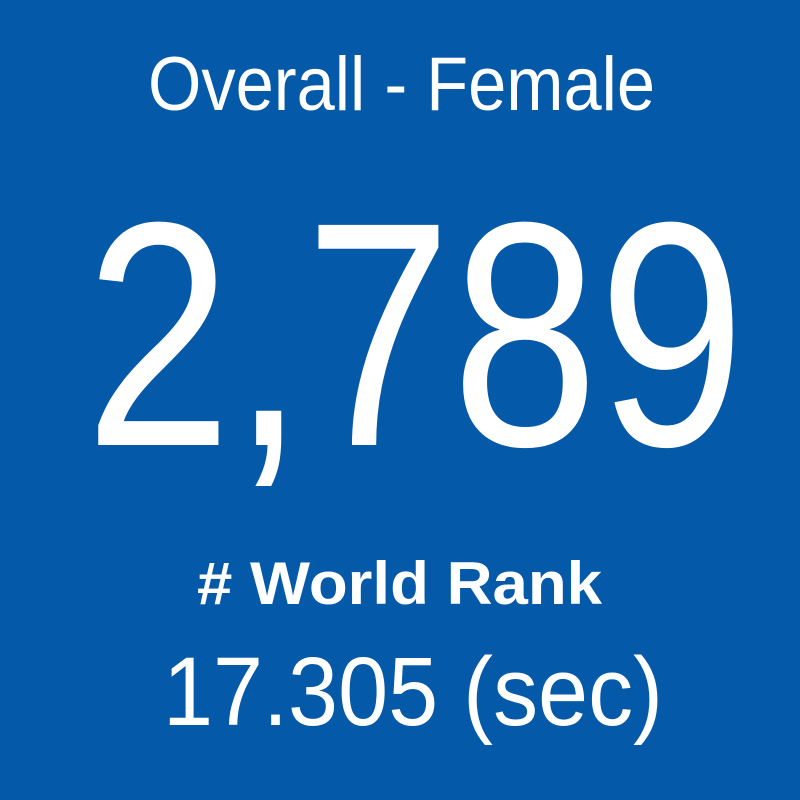 This screenshot has width=800, height=800. I want to click on tile-title: Overall - Female, so click(401, 84).